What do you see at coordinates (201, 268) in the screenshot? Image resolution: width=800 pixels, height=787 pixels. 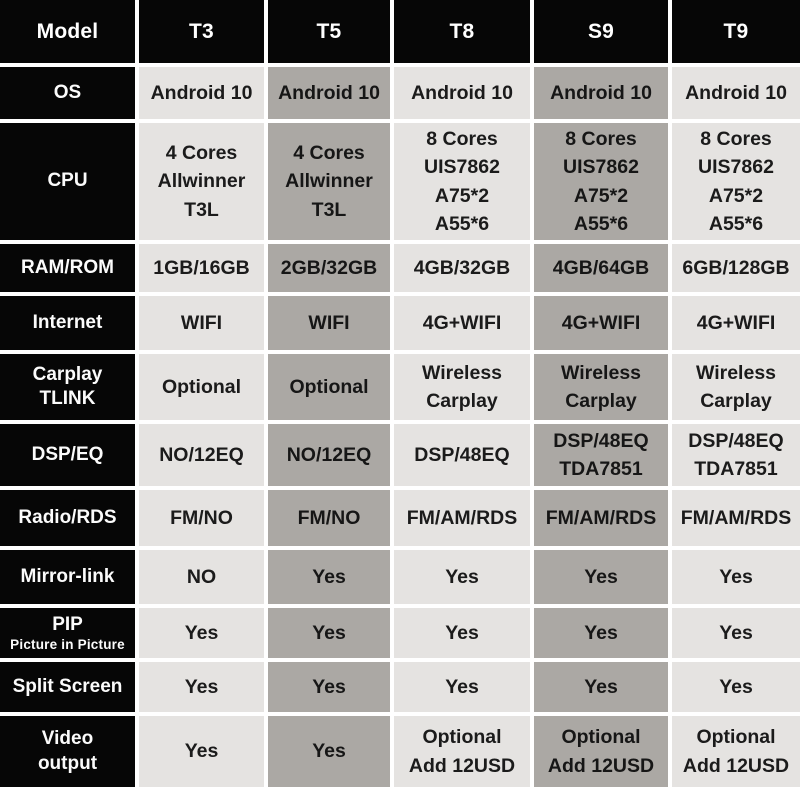 I see `cell-ram-t3: 1GB/16GB` at bounding box center [201, 268].